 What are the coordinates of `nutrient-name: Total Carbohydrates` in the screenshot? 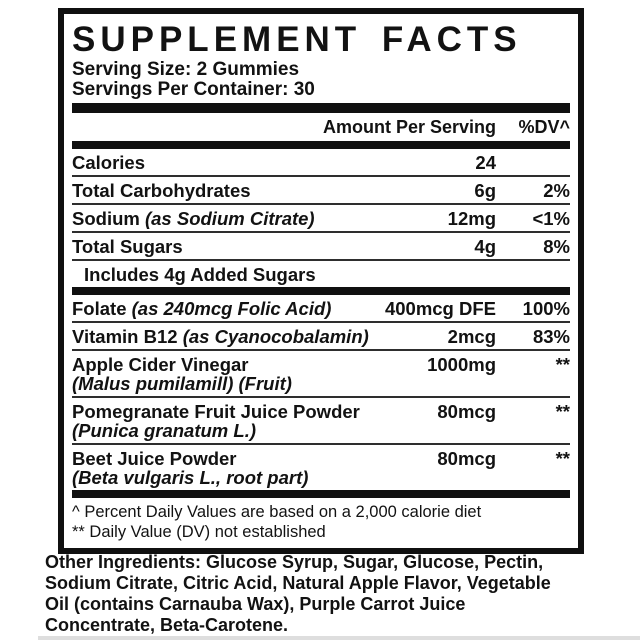 It's located at (161, 190).